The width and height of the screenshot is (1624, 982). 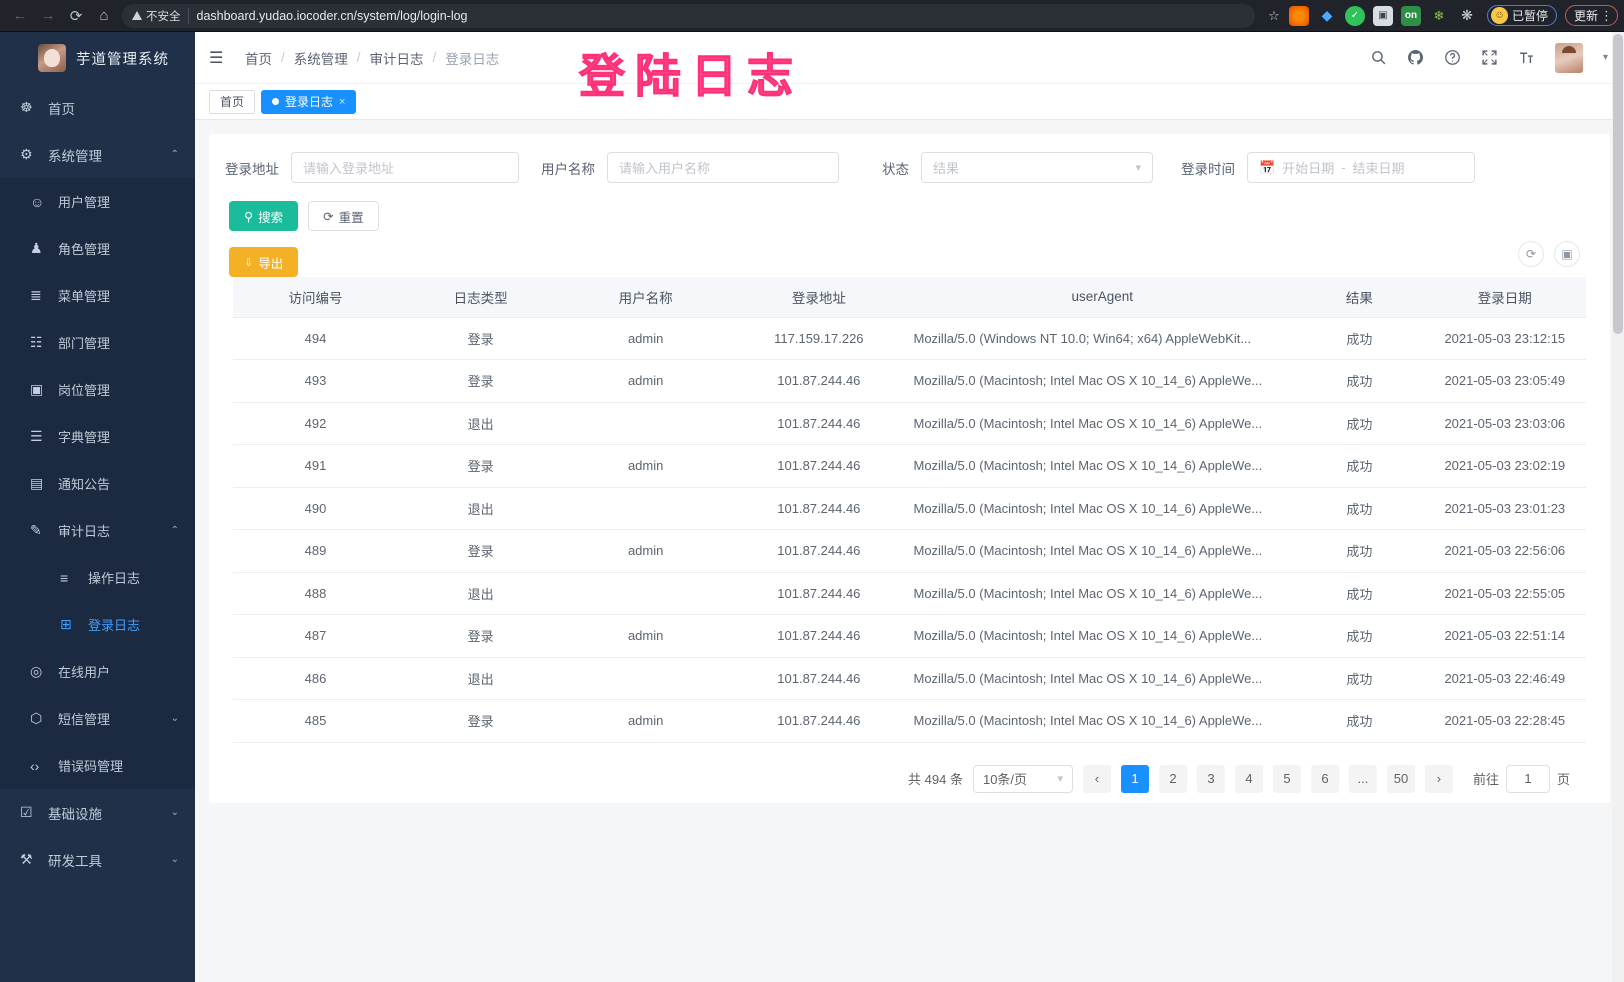 What do you see at coordinates (1274, 15) in the screenshot?
I see `bookmark-star-icon: ☆` at bounding box center [1274, 15].